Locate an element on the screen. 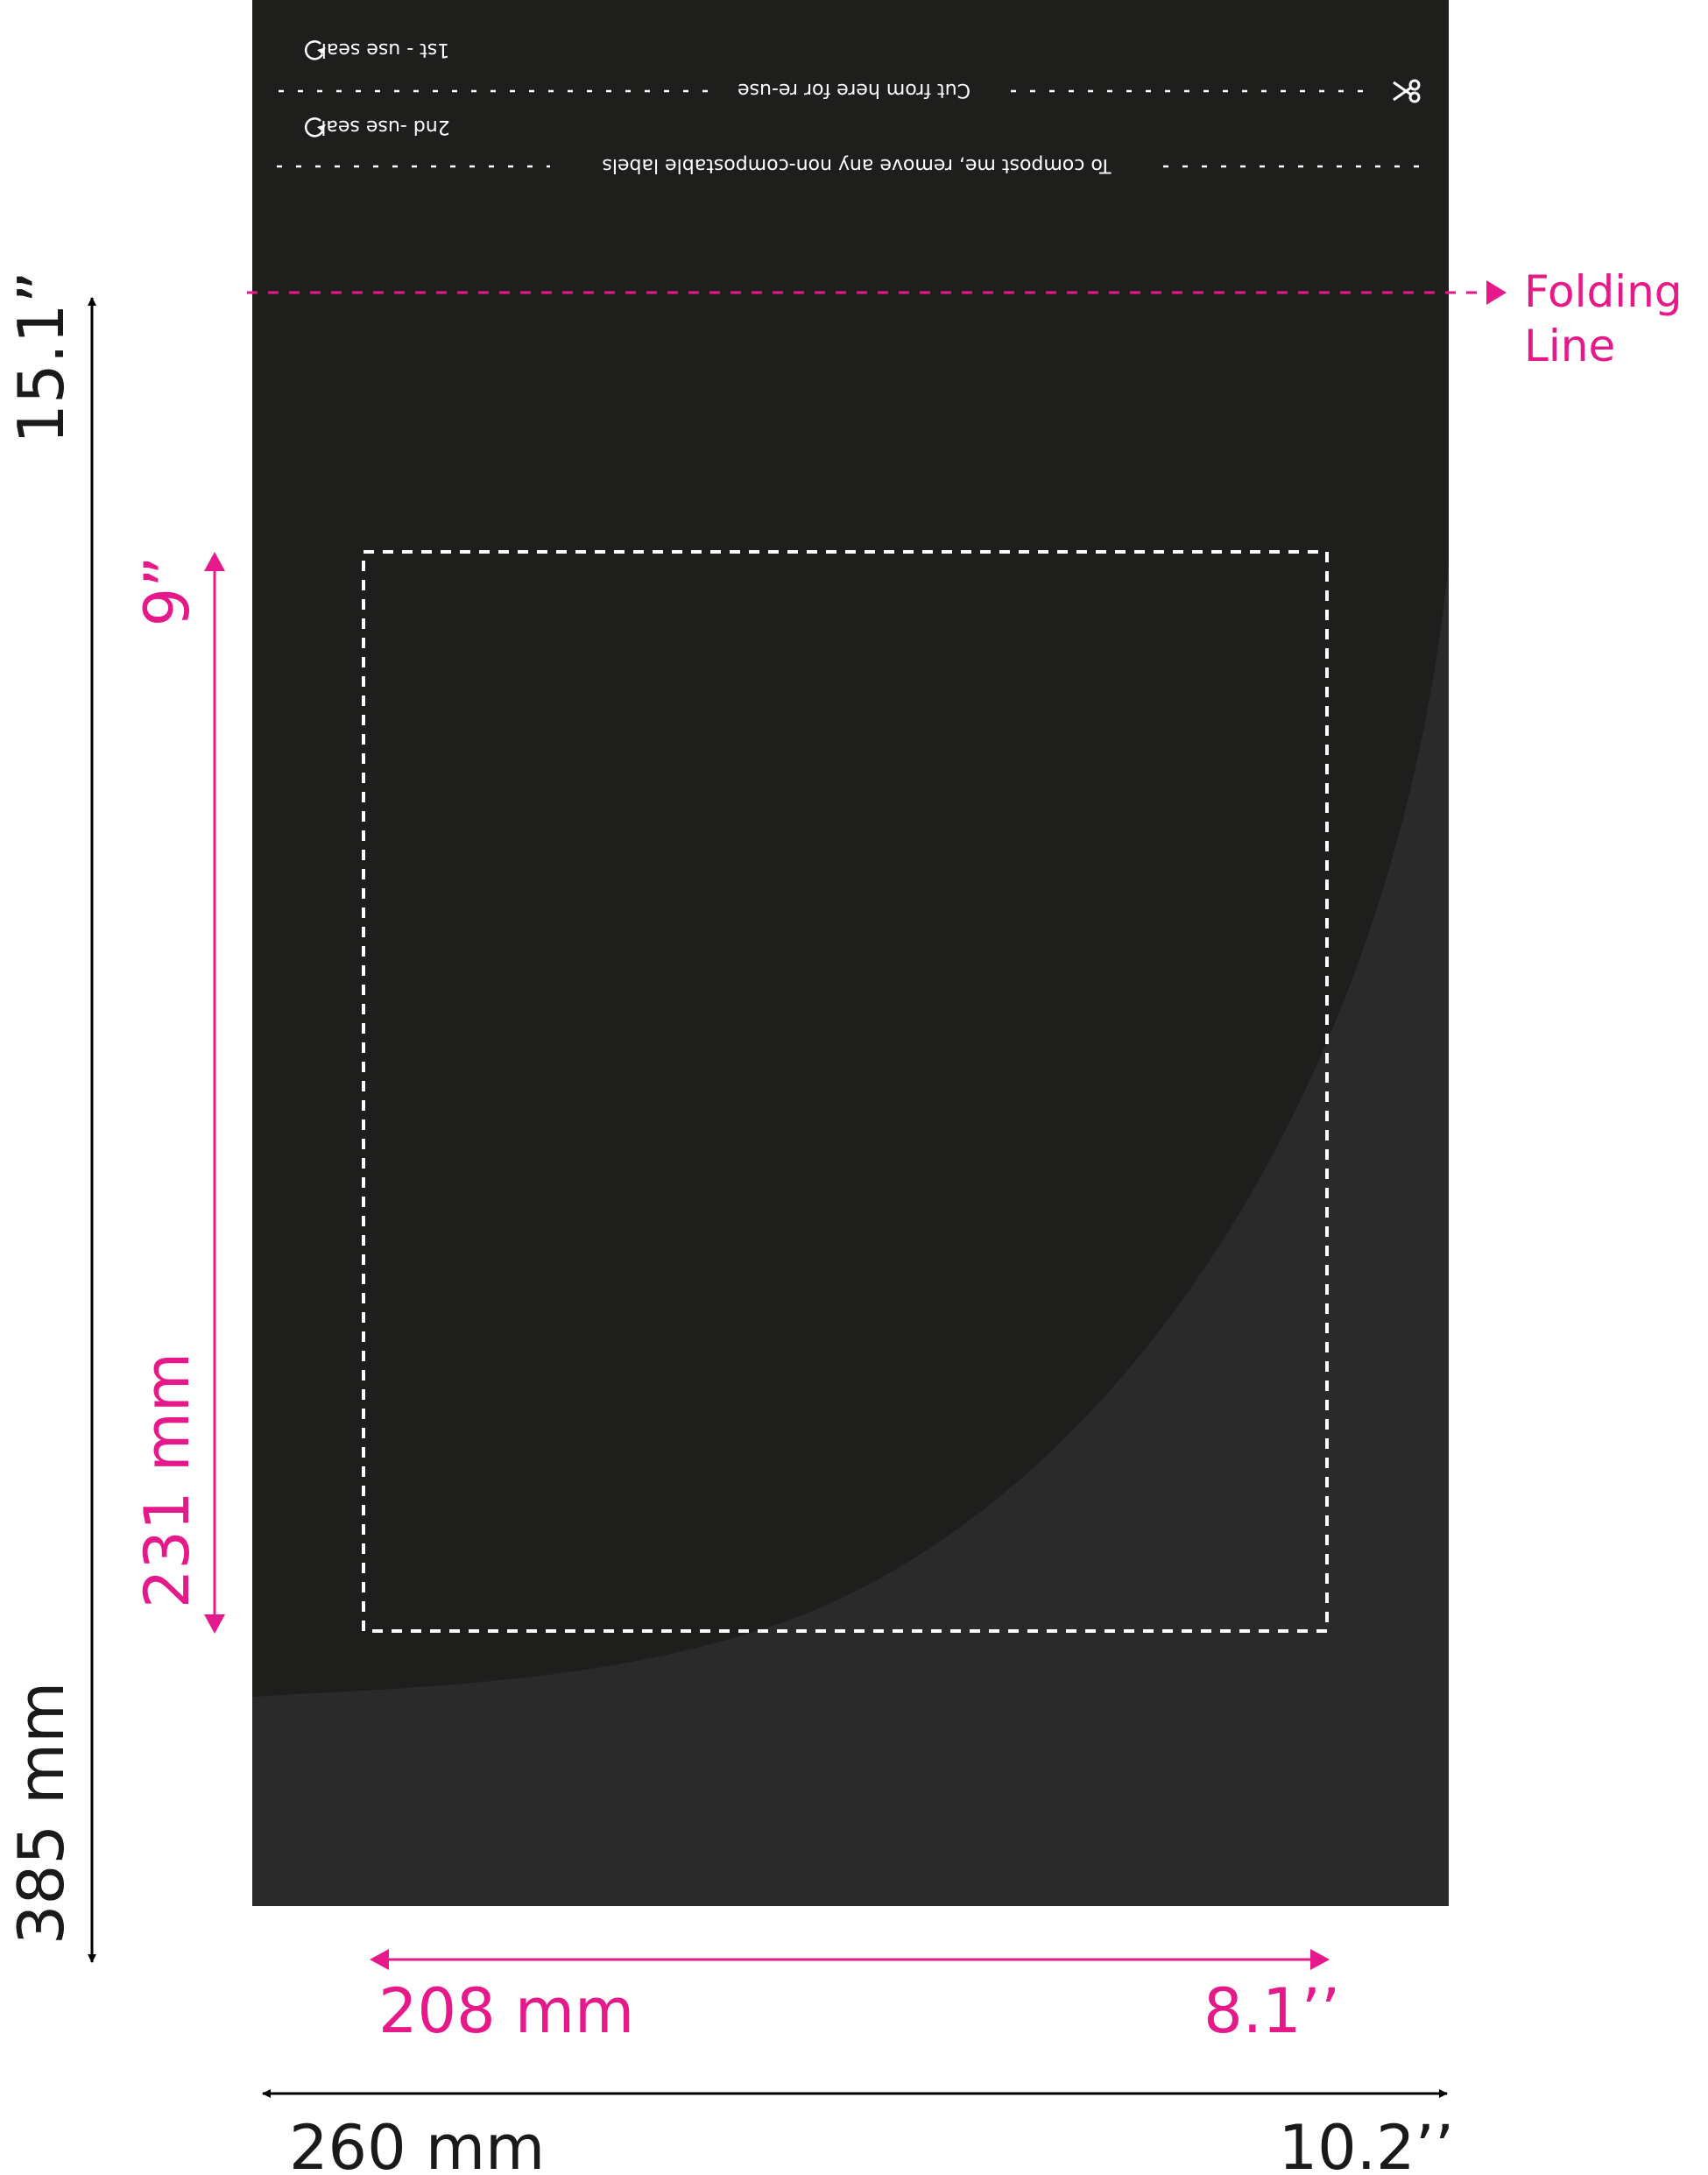 The image size is (1708, 2175). print-height-arrow-top is located at coordinates (214, 561).